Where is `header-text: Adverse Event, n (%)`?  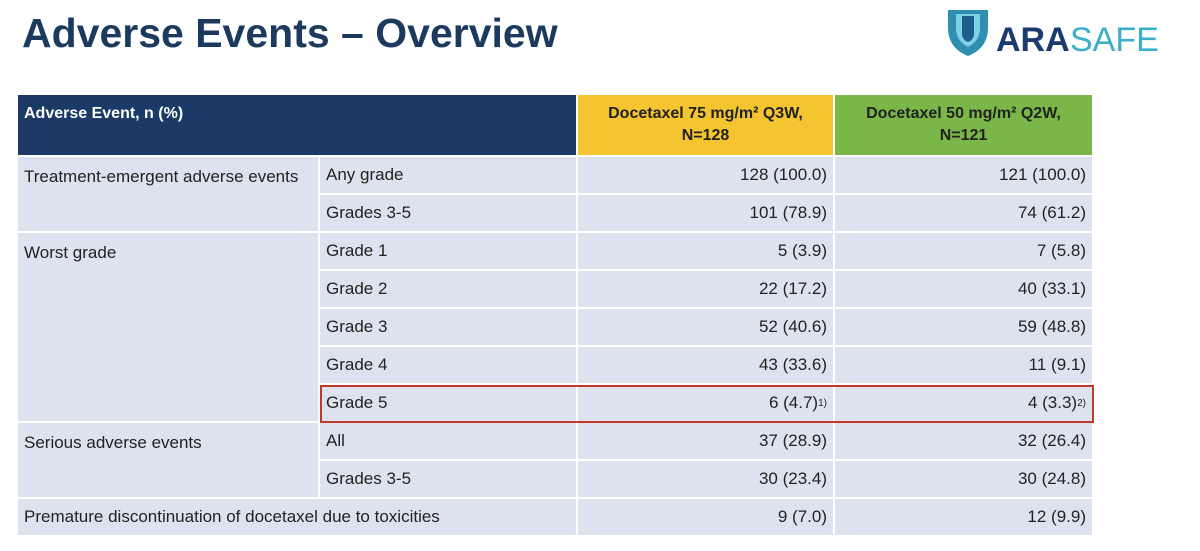 header-text: Adverse Event, n (%) is located at coordinates (103, 114).